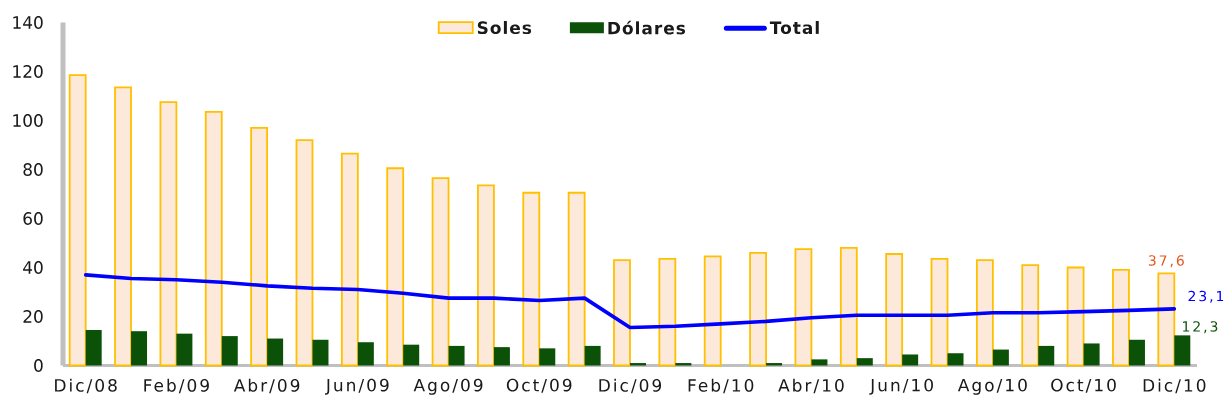 The image size is (1226, 405). What do you see at coordinates (1206, 296) in the screenshot?
I see `data-label: 23,1` at bounding box center [1206, 296].